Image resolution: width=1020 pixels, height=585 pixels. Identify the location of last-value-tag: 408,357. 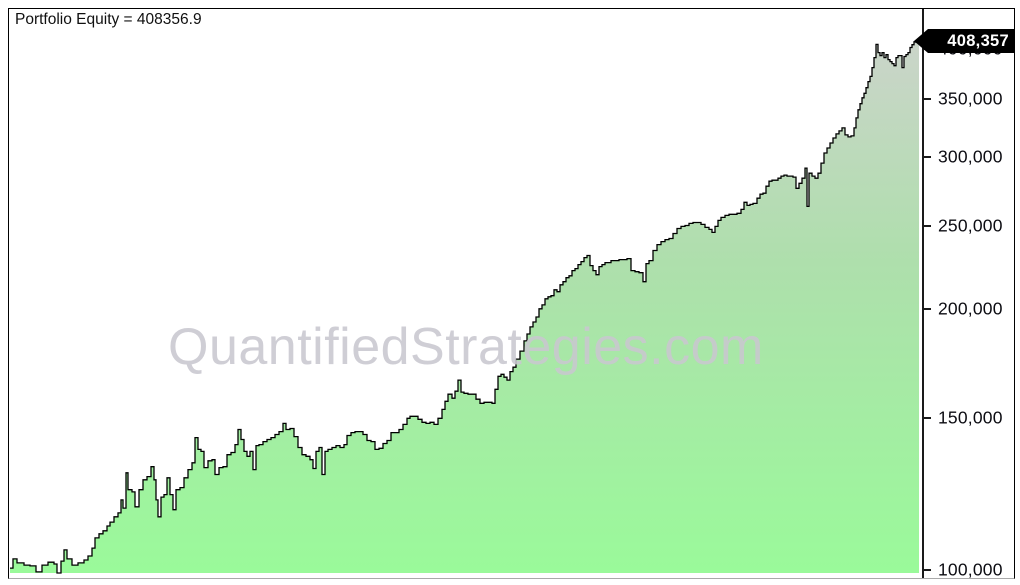
(964, 41).